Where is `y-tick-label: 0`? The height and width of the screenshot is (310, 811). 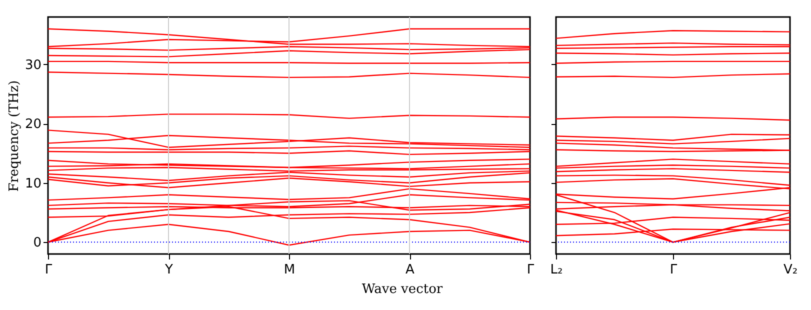 y-tick-label: 0 is located at coordinates (37, 243).